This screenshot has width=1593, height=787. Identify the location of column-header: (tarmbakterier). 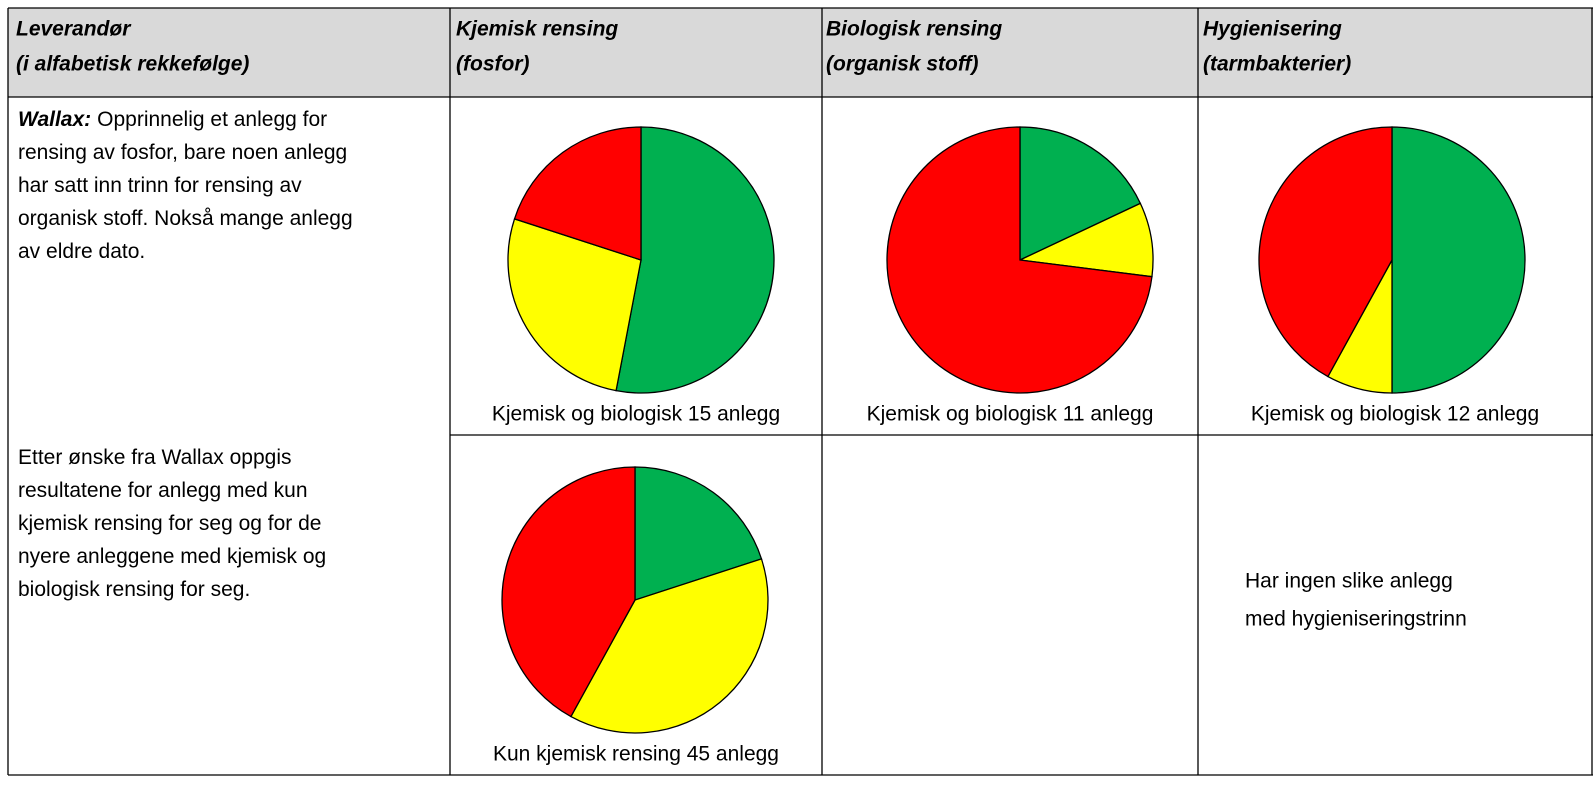
(1277, 64).